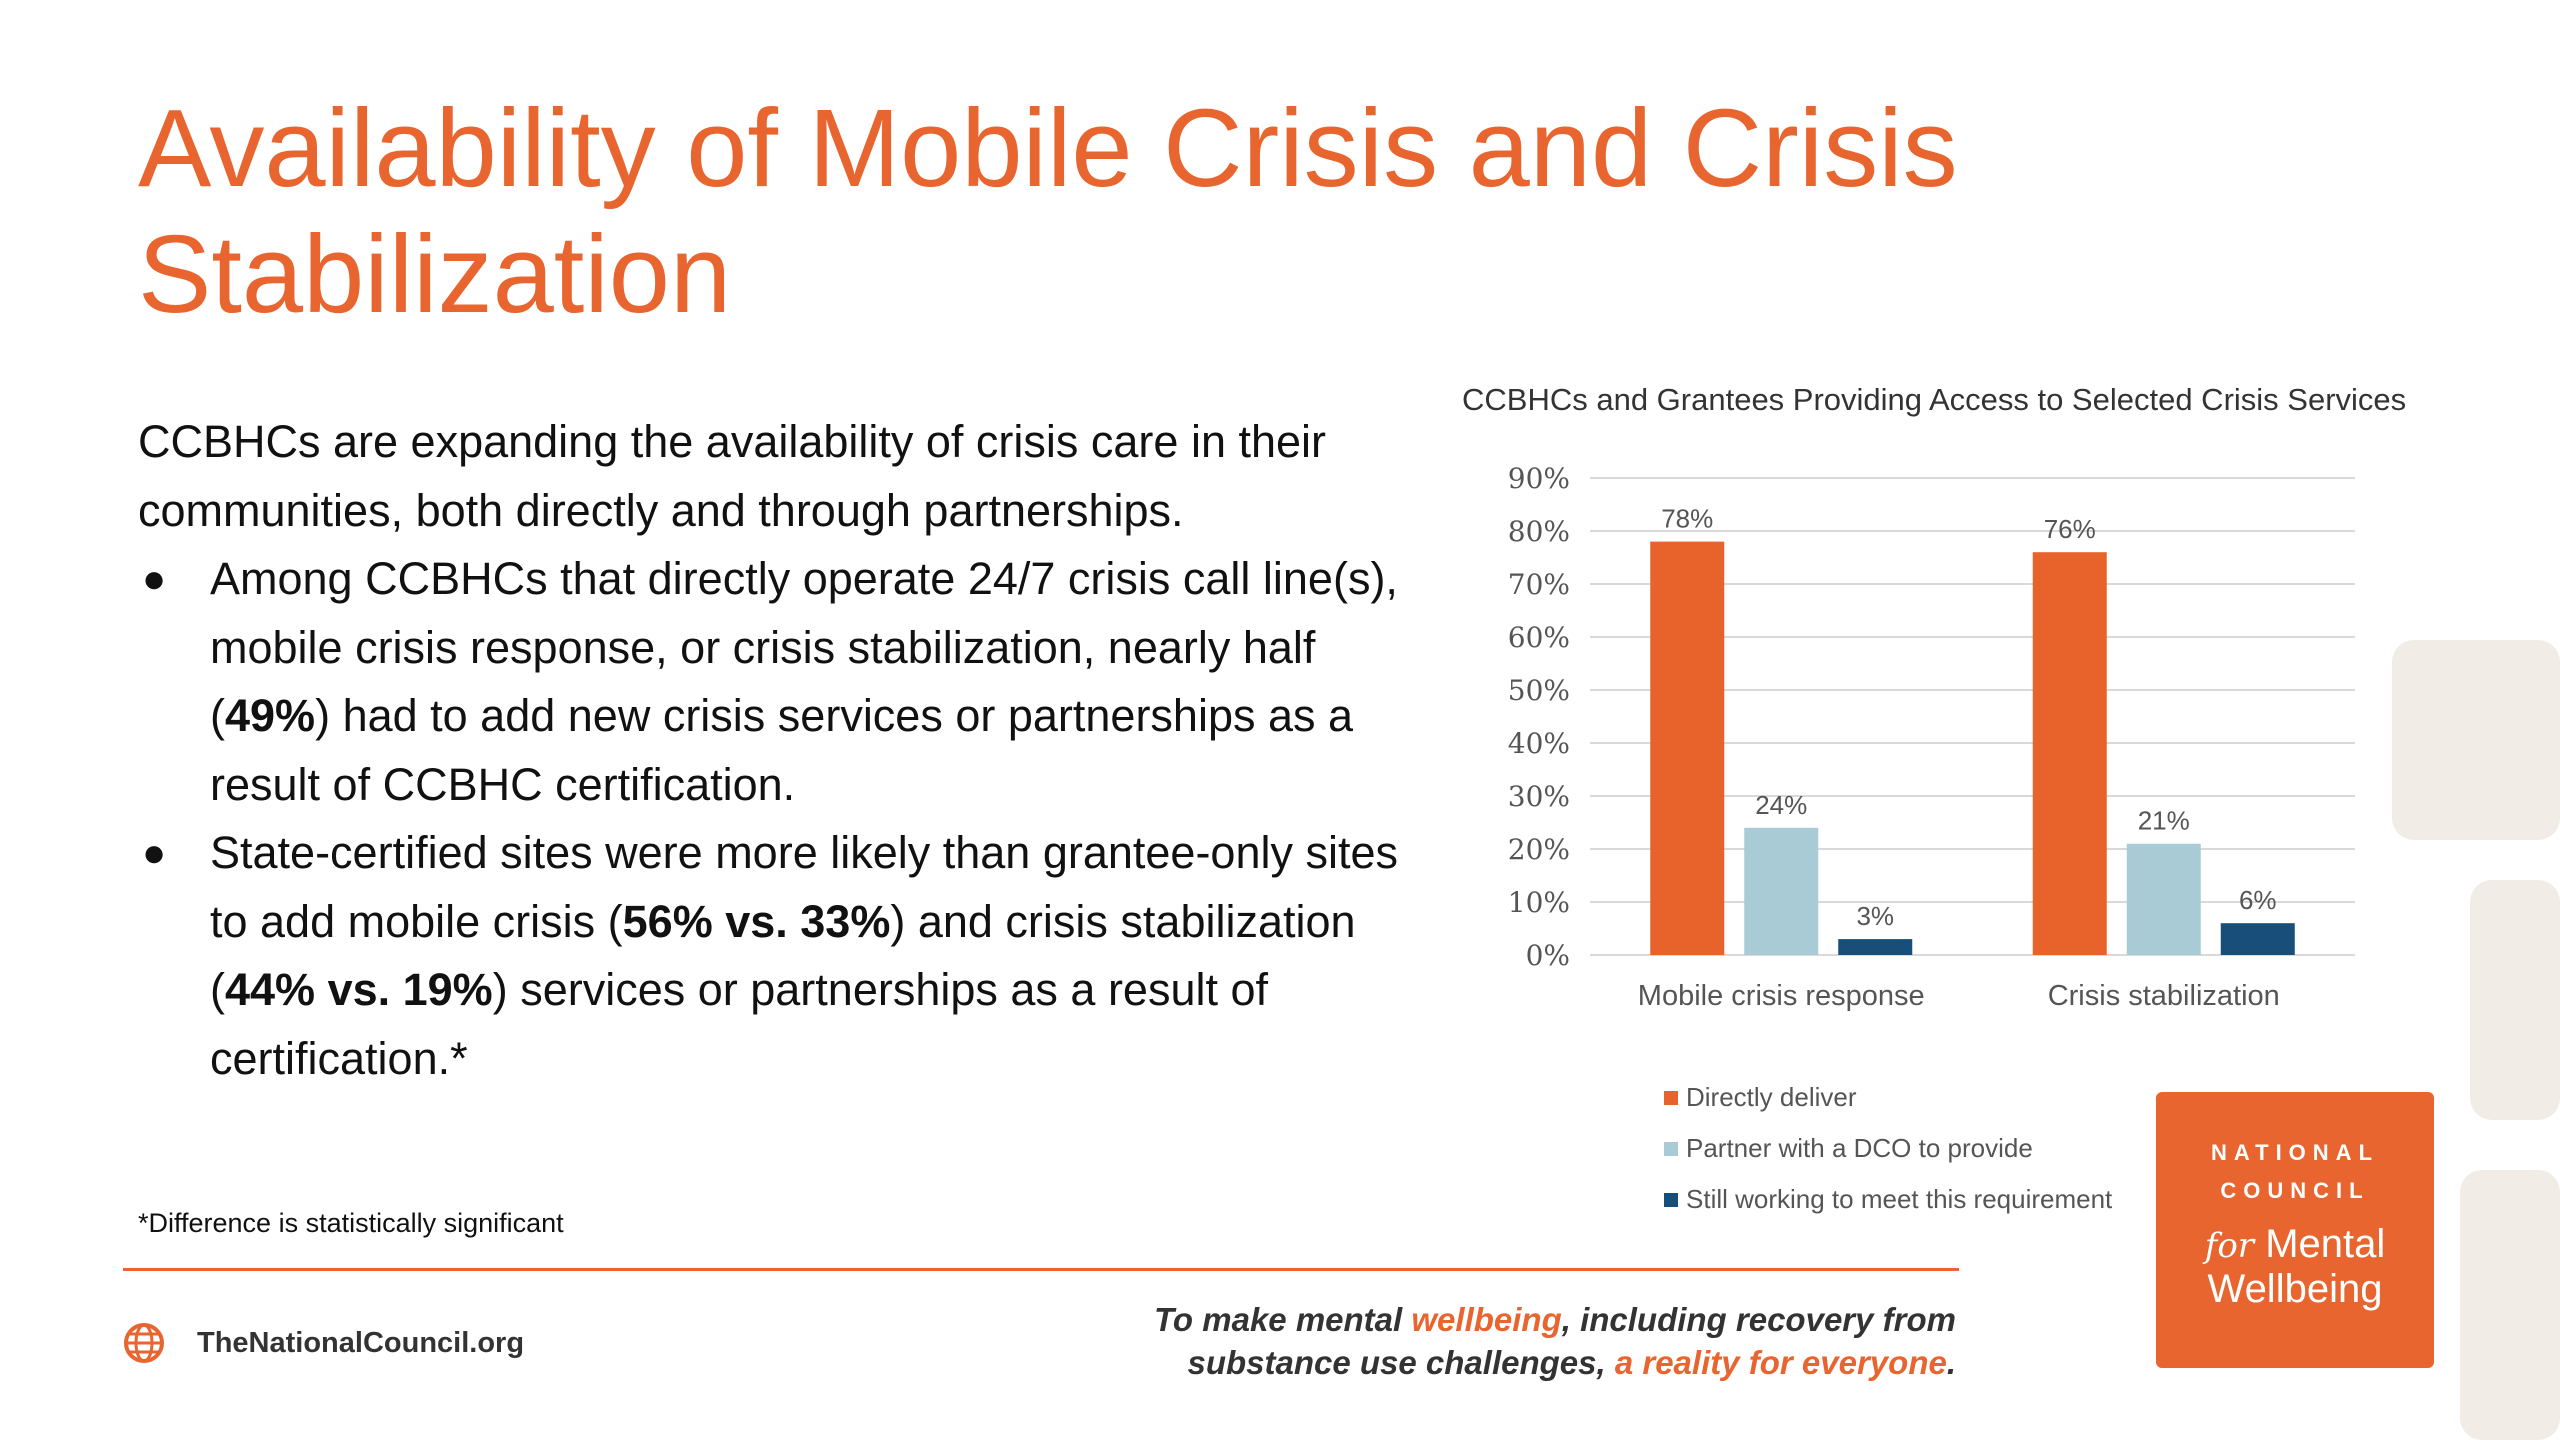 The height and width of the screenshot is (1440, 2560). I want to click on national-council-logo: NATIONAL COUNCIL for Mental Wellbeing, so click(2295, 1230).